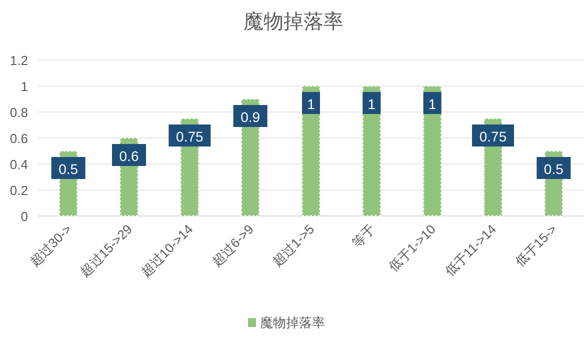 This screenshot has width=587, height=341. Describe the element at coordinates (19, 164) in the screenshot. I see `y-tick-label: 0.4` at that location.